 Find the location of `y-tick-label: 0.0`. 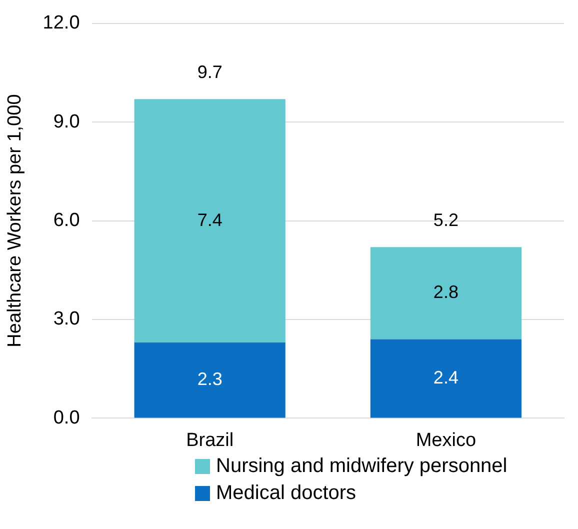

y-tick-label: 0.0 is located at coordinates (66, 417).